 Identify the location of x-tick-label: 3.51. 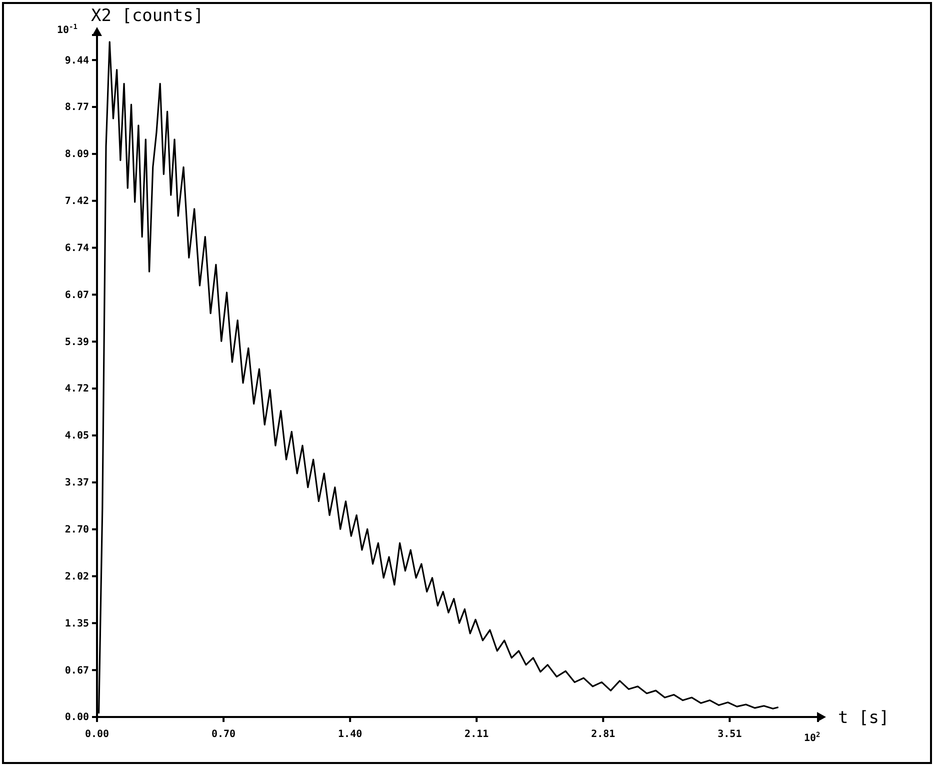
(730, 734).